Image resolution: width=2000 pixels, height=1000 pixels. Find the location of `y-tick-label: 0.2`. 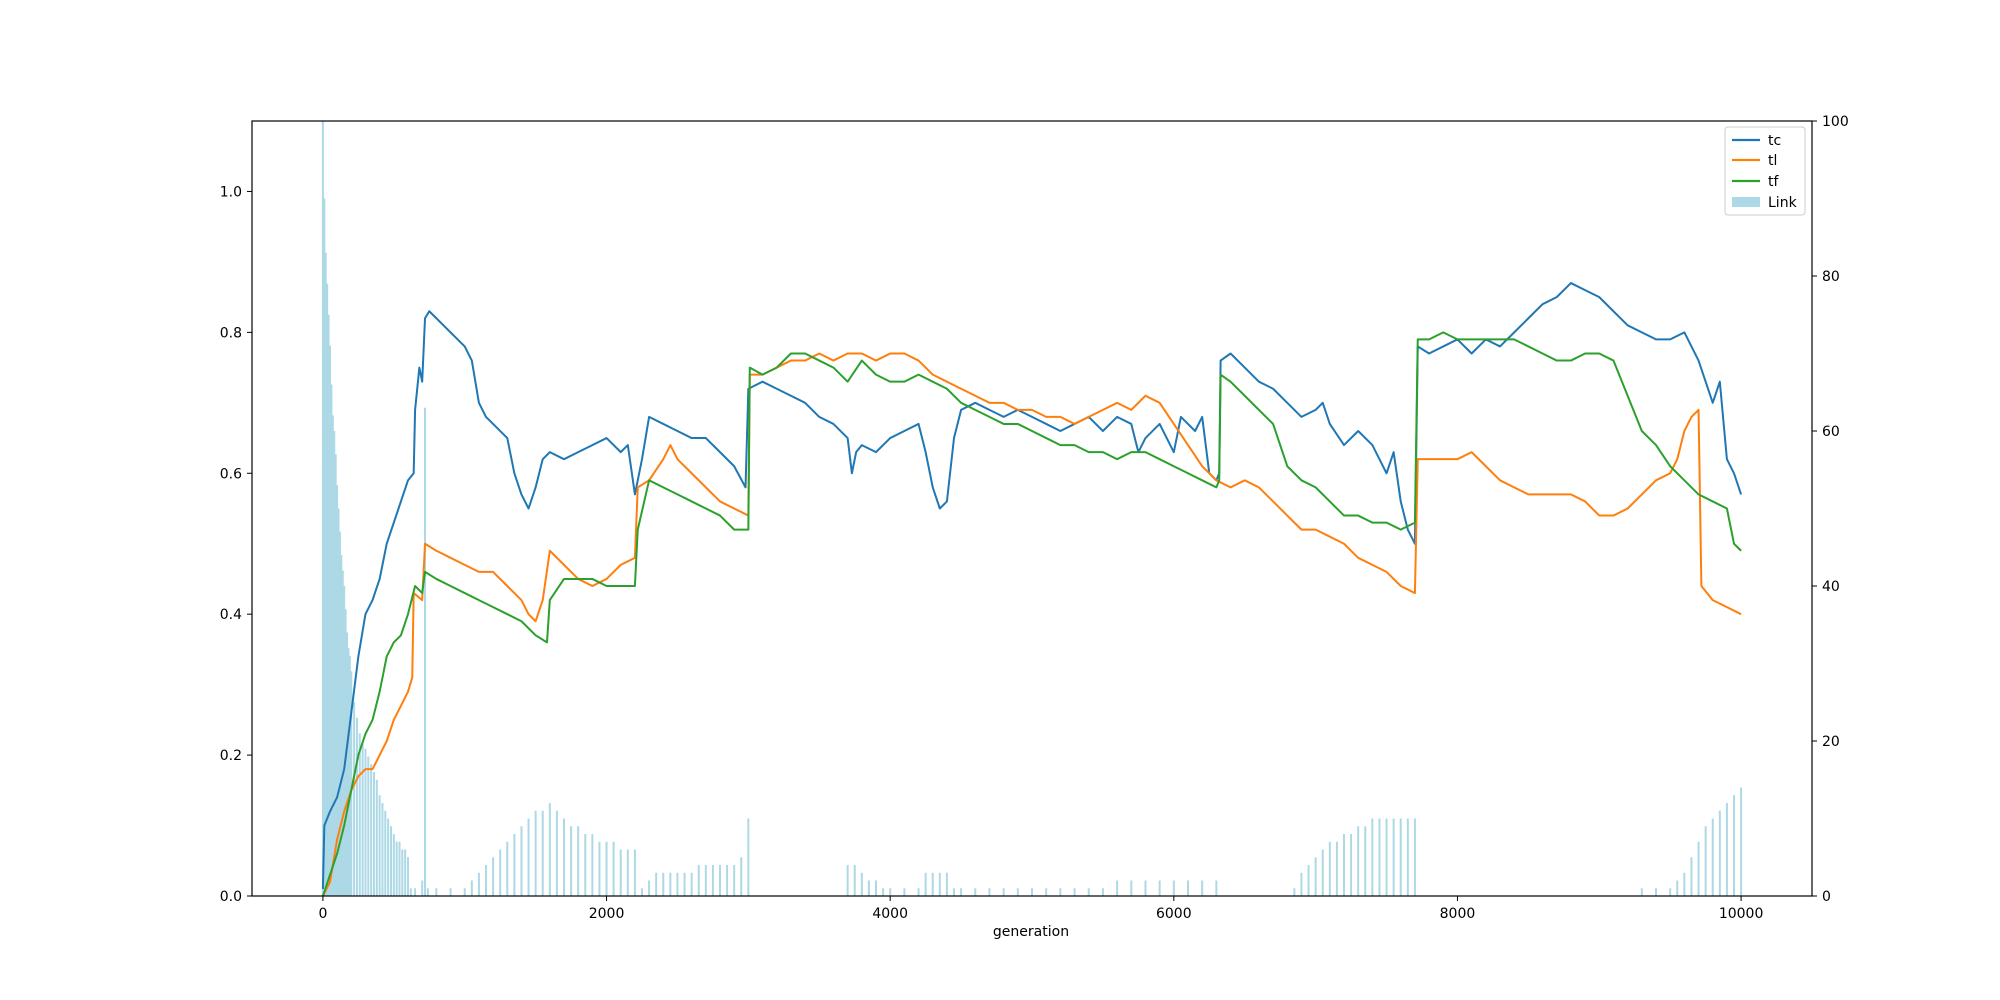

y-tick-label: 0.2 is located at coordinates (231, 756).